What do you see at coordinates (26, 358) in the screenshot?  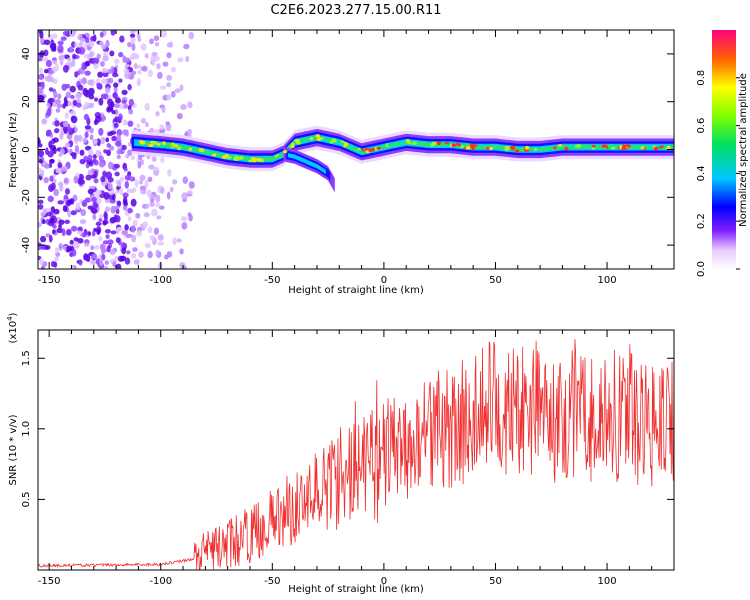 I see `snr-ytick-label: 1.5` at bounding box center [26, 358].